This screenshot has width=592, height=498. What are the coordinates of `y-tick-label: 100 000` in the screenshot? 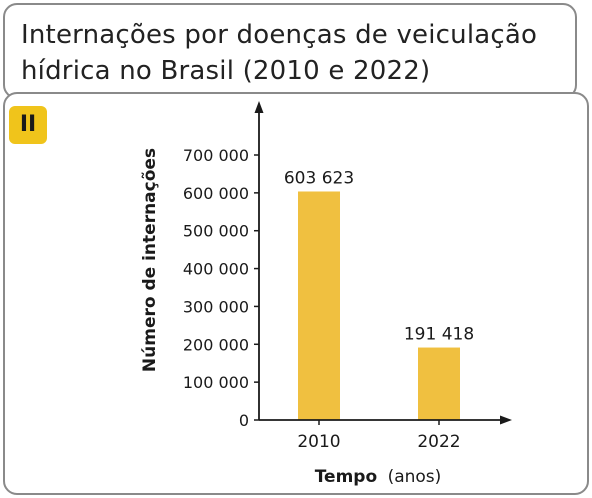 It's located at (216, 382).